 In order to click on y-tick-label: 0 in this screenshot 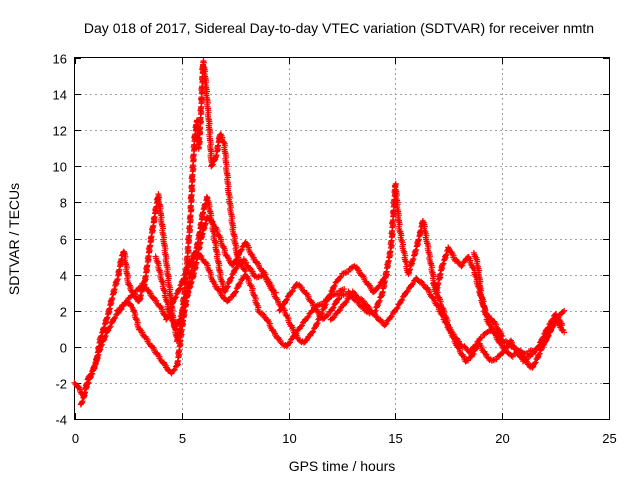, I will do `click(63, 348)`.